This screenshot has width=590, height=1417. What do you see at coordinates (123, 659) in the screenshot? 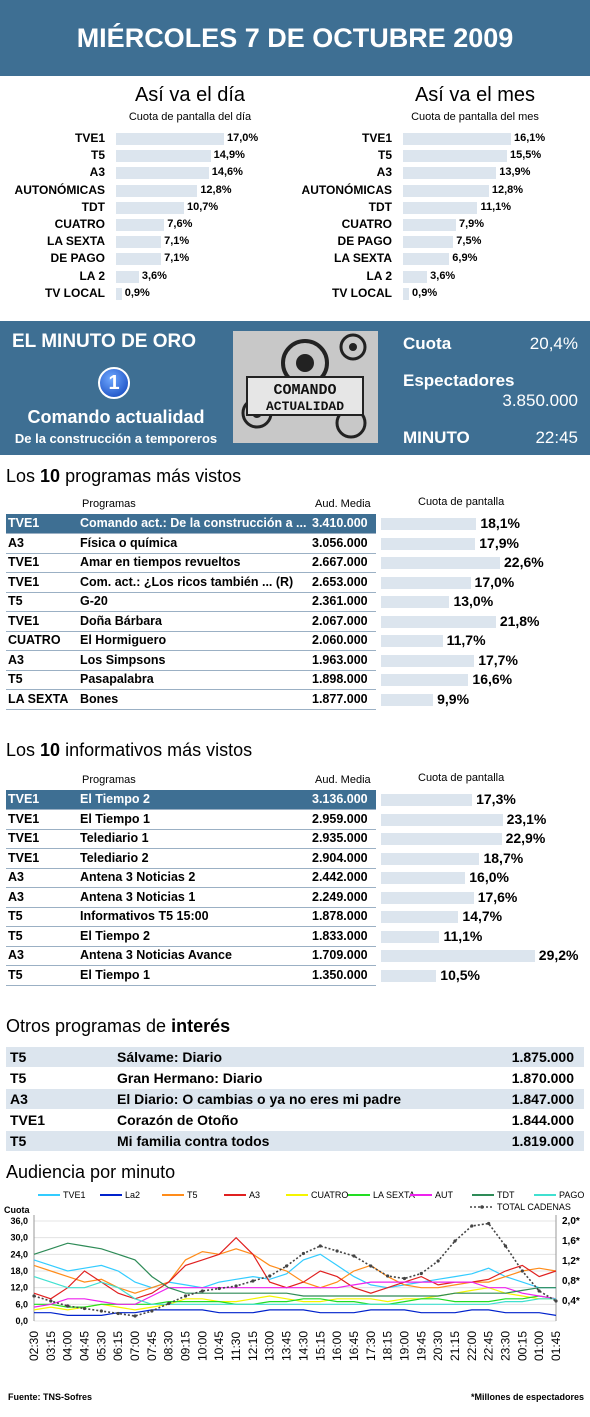
I see `program-cell: Los Simpsons` at bounding box center [123, 659].